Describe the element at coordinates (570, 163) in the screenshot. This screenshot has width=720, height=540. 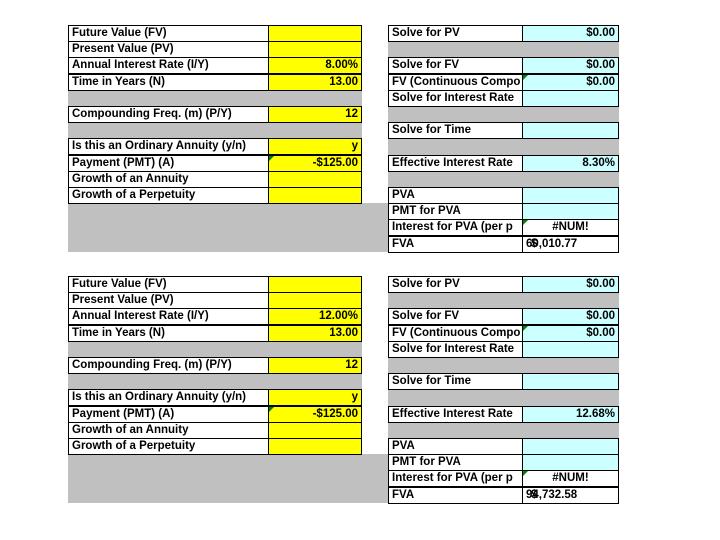
I see `output-cell: 8.30%` at that location.